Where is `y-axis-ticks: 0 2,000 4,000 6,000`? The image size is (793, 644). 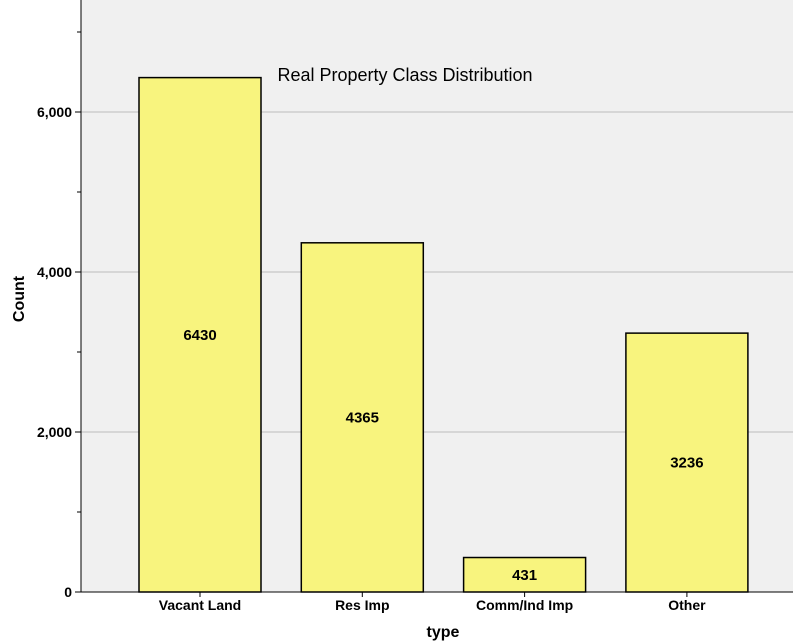
y-axis-ticks: 0 2,000 4,000 6,000 is located at coordinates (59, 315).